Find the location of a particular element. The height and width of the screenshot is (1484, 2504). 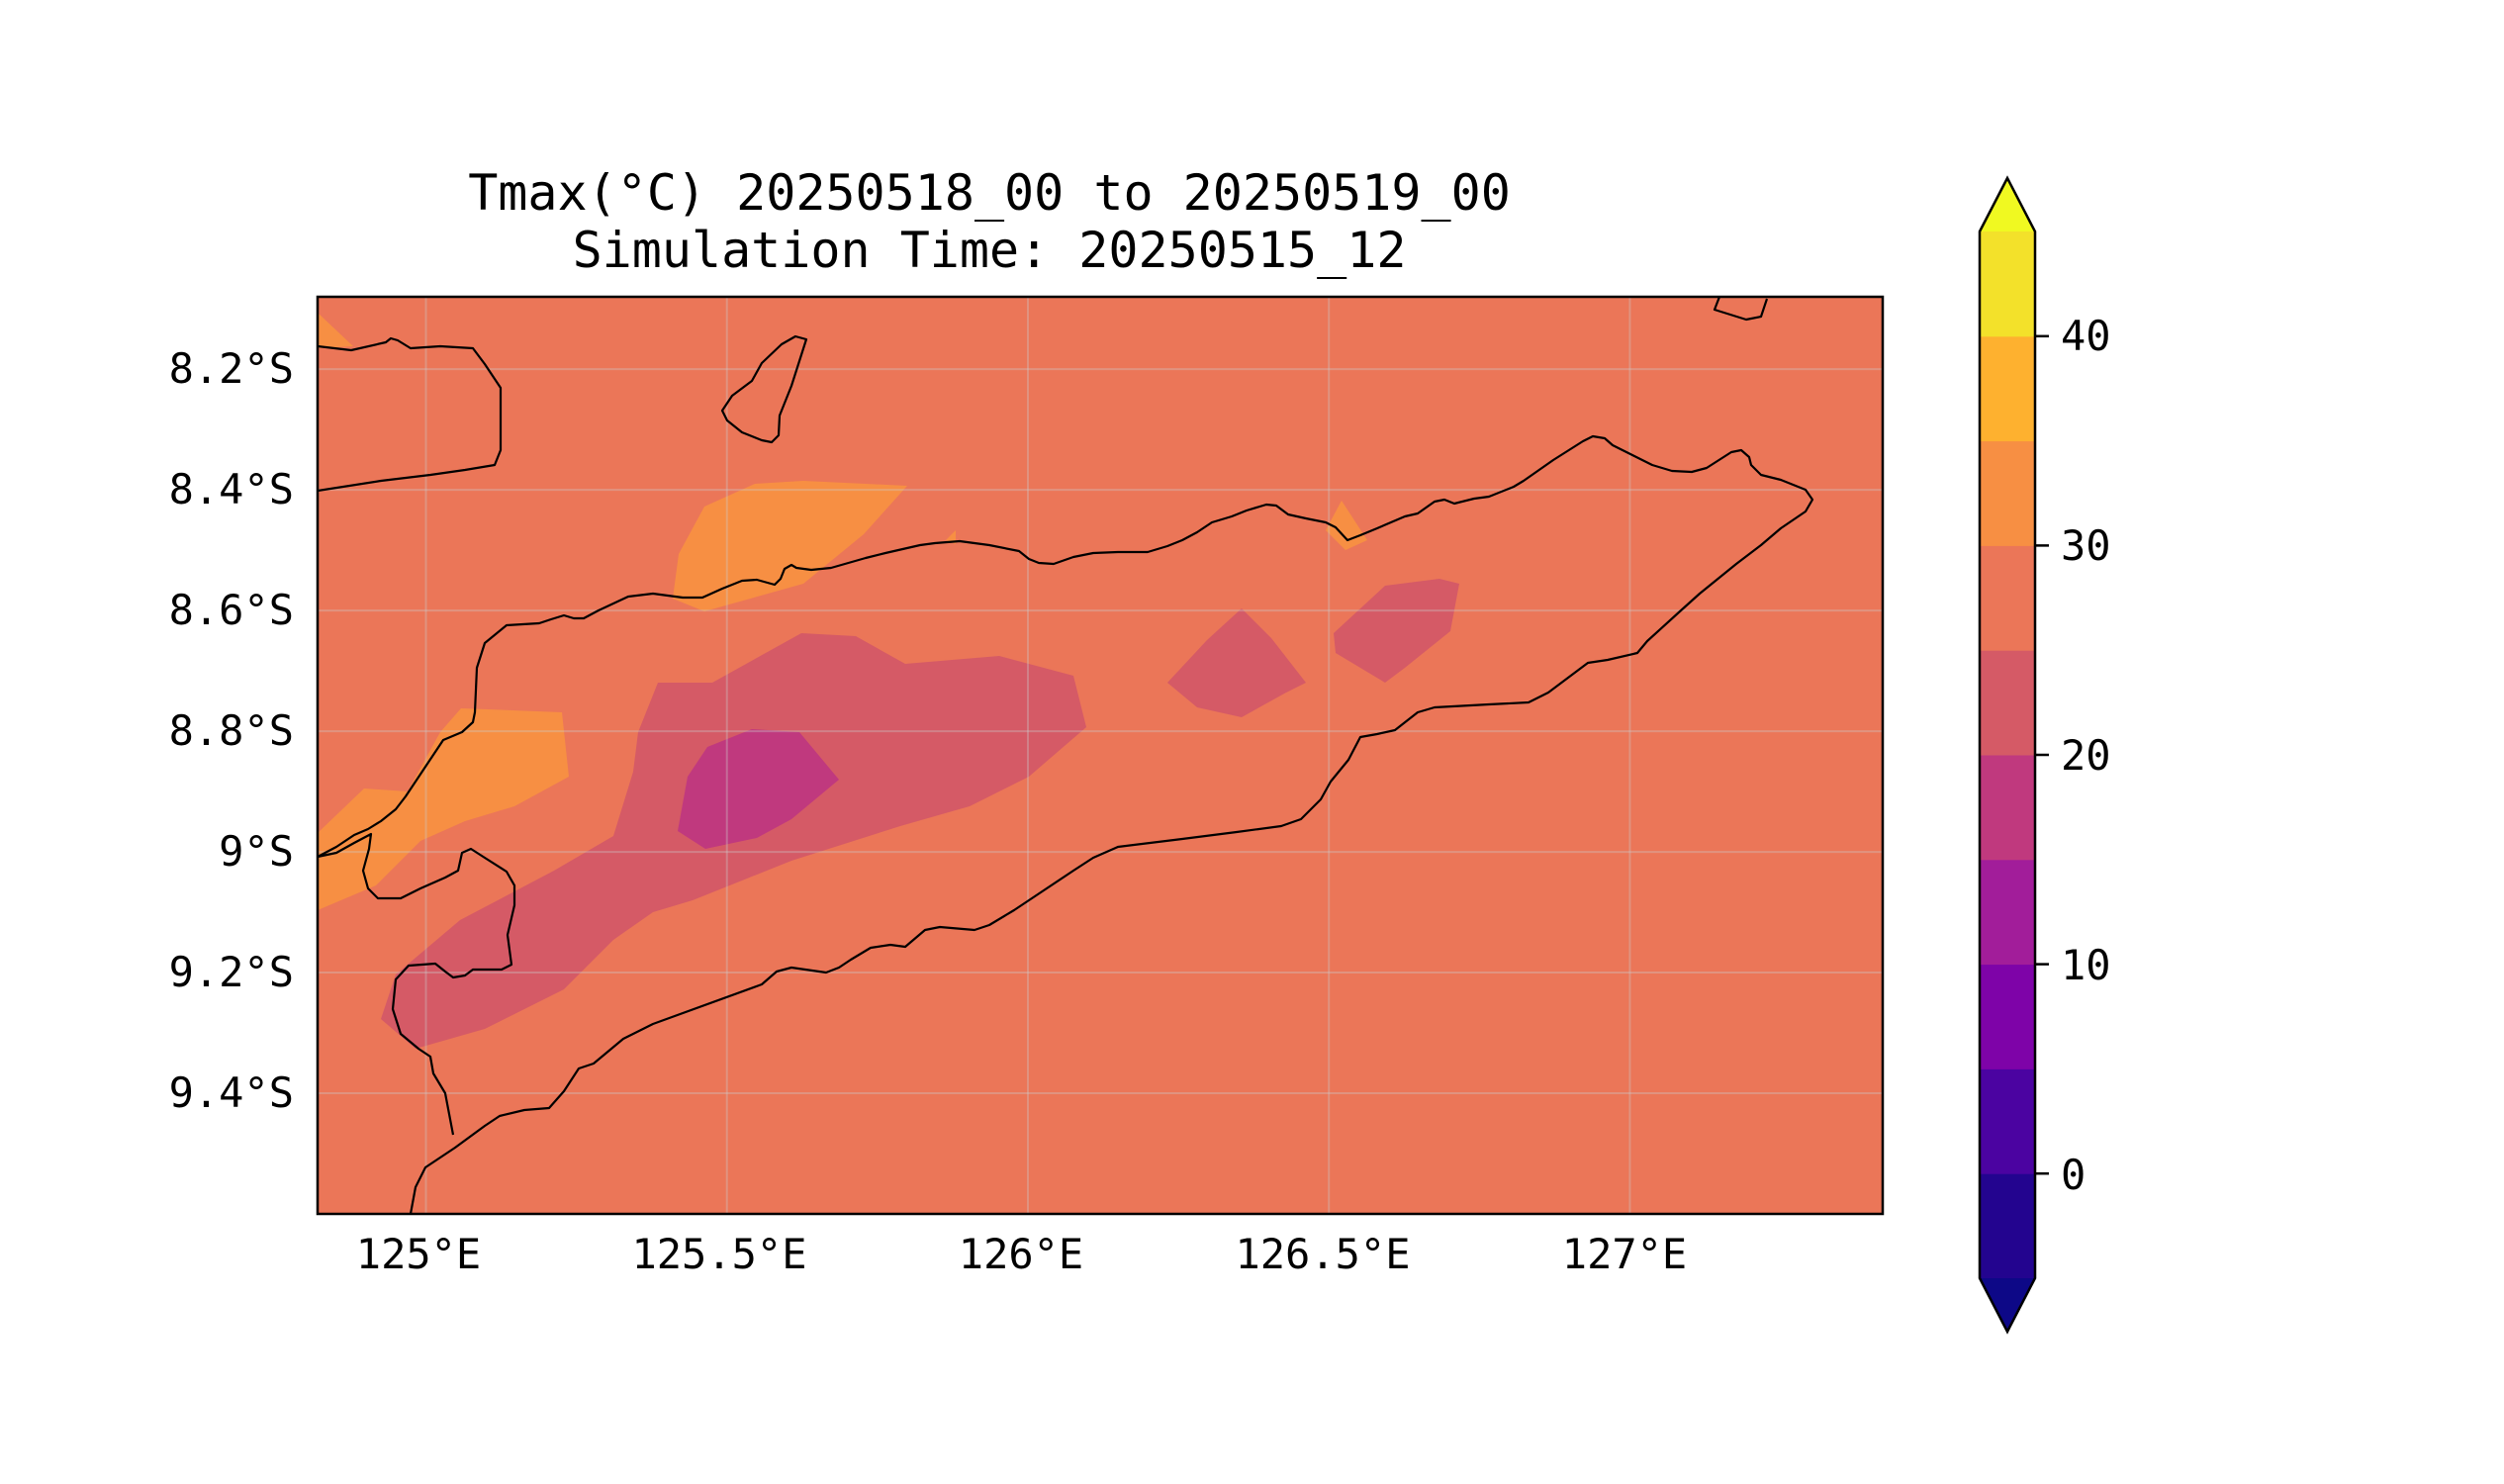

lat-tick-label: 9.2°S is located at coordinates (231, 972).